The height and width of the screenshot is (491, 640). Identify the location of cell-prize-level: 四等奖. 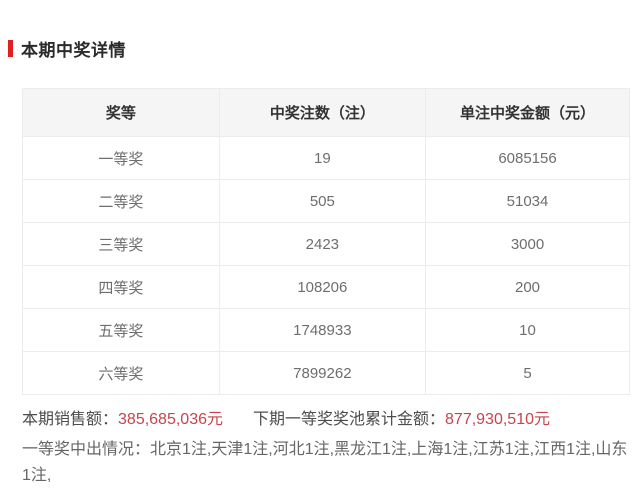
(121, 287).